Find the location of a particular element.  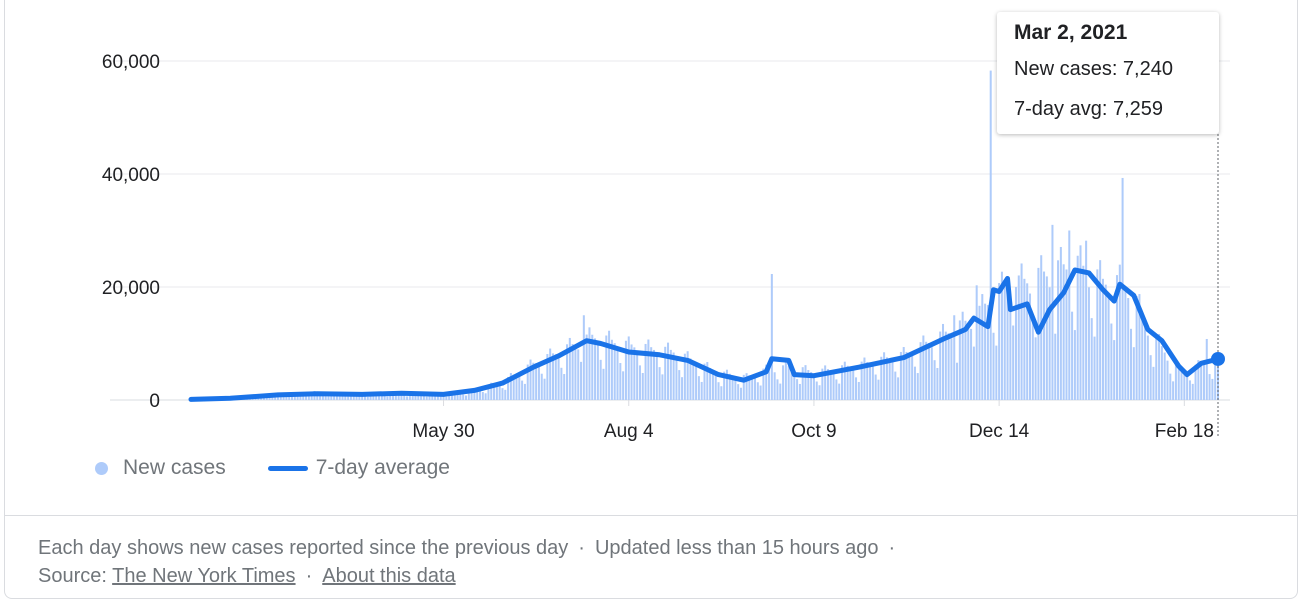

avg-legend-line-icon is located at coordinates (287, 468).